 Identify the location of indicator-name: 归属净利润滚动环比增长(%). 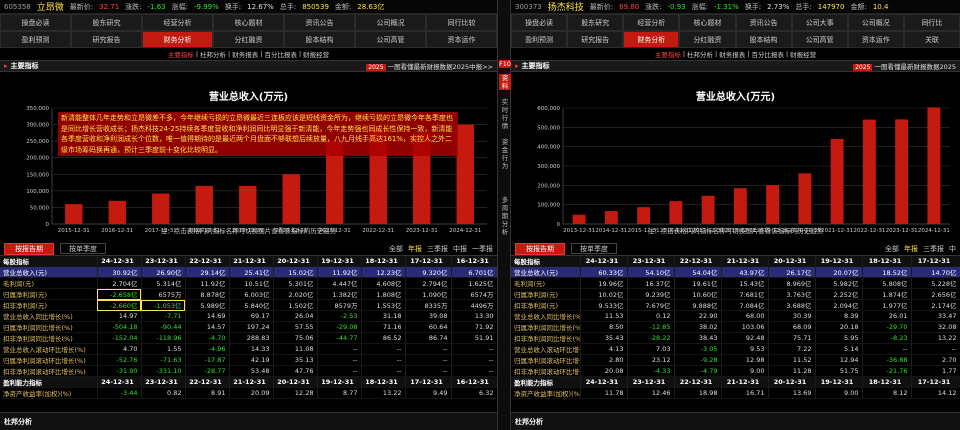
(49, 360).